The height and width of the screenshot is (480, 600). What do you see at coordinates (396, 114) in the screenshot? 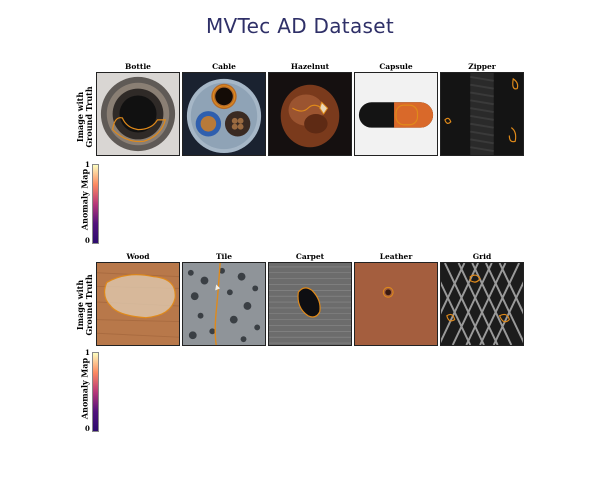
I see `capsule-image` at bounding box center [396, 114].